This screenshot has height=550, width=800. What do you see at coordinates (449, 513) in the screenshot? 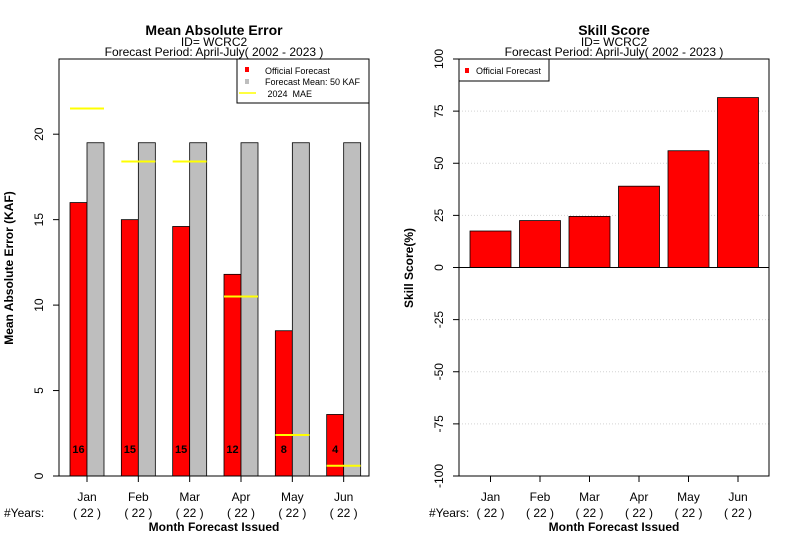
I see `skill-years-label: #Years:` at bounding box center [449, 513].